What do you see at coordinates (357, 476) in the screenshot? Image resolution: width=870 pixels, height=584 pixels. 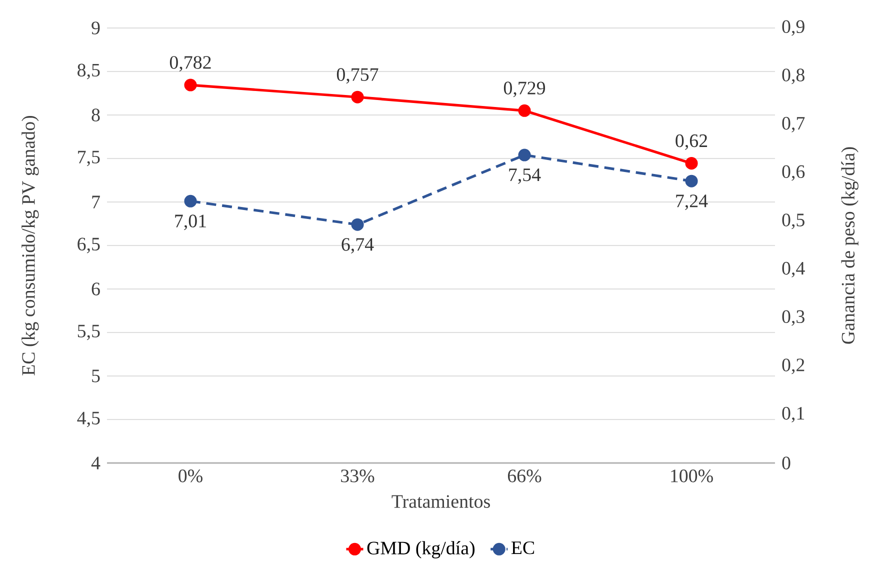 I see `x-tick-label: 33%` at bounding box center [357, 476].